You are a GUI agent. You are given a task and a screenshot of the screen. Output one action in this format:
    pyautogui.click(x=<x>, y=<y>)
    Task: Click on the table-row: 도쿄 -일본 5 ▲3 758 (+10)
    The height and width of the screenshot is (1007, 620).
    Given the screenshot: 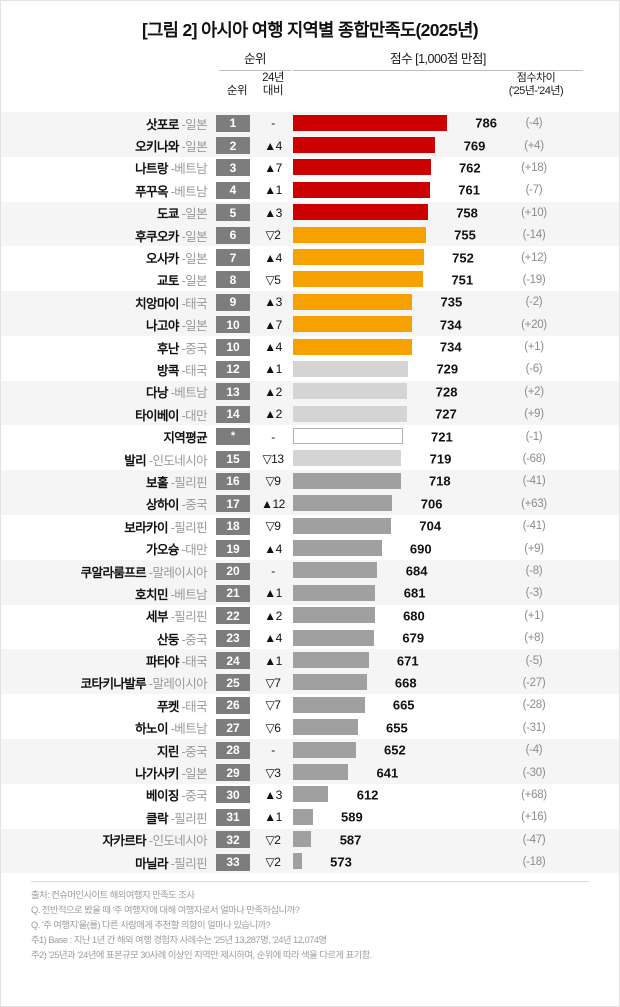 What is the action you would take?
    pyautogui.click(x=310, y=212)
    